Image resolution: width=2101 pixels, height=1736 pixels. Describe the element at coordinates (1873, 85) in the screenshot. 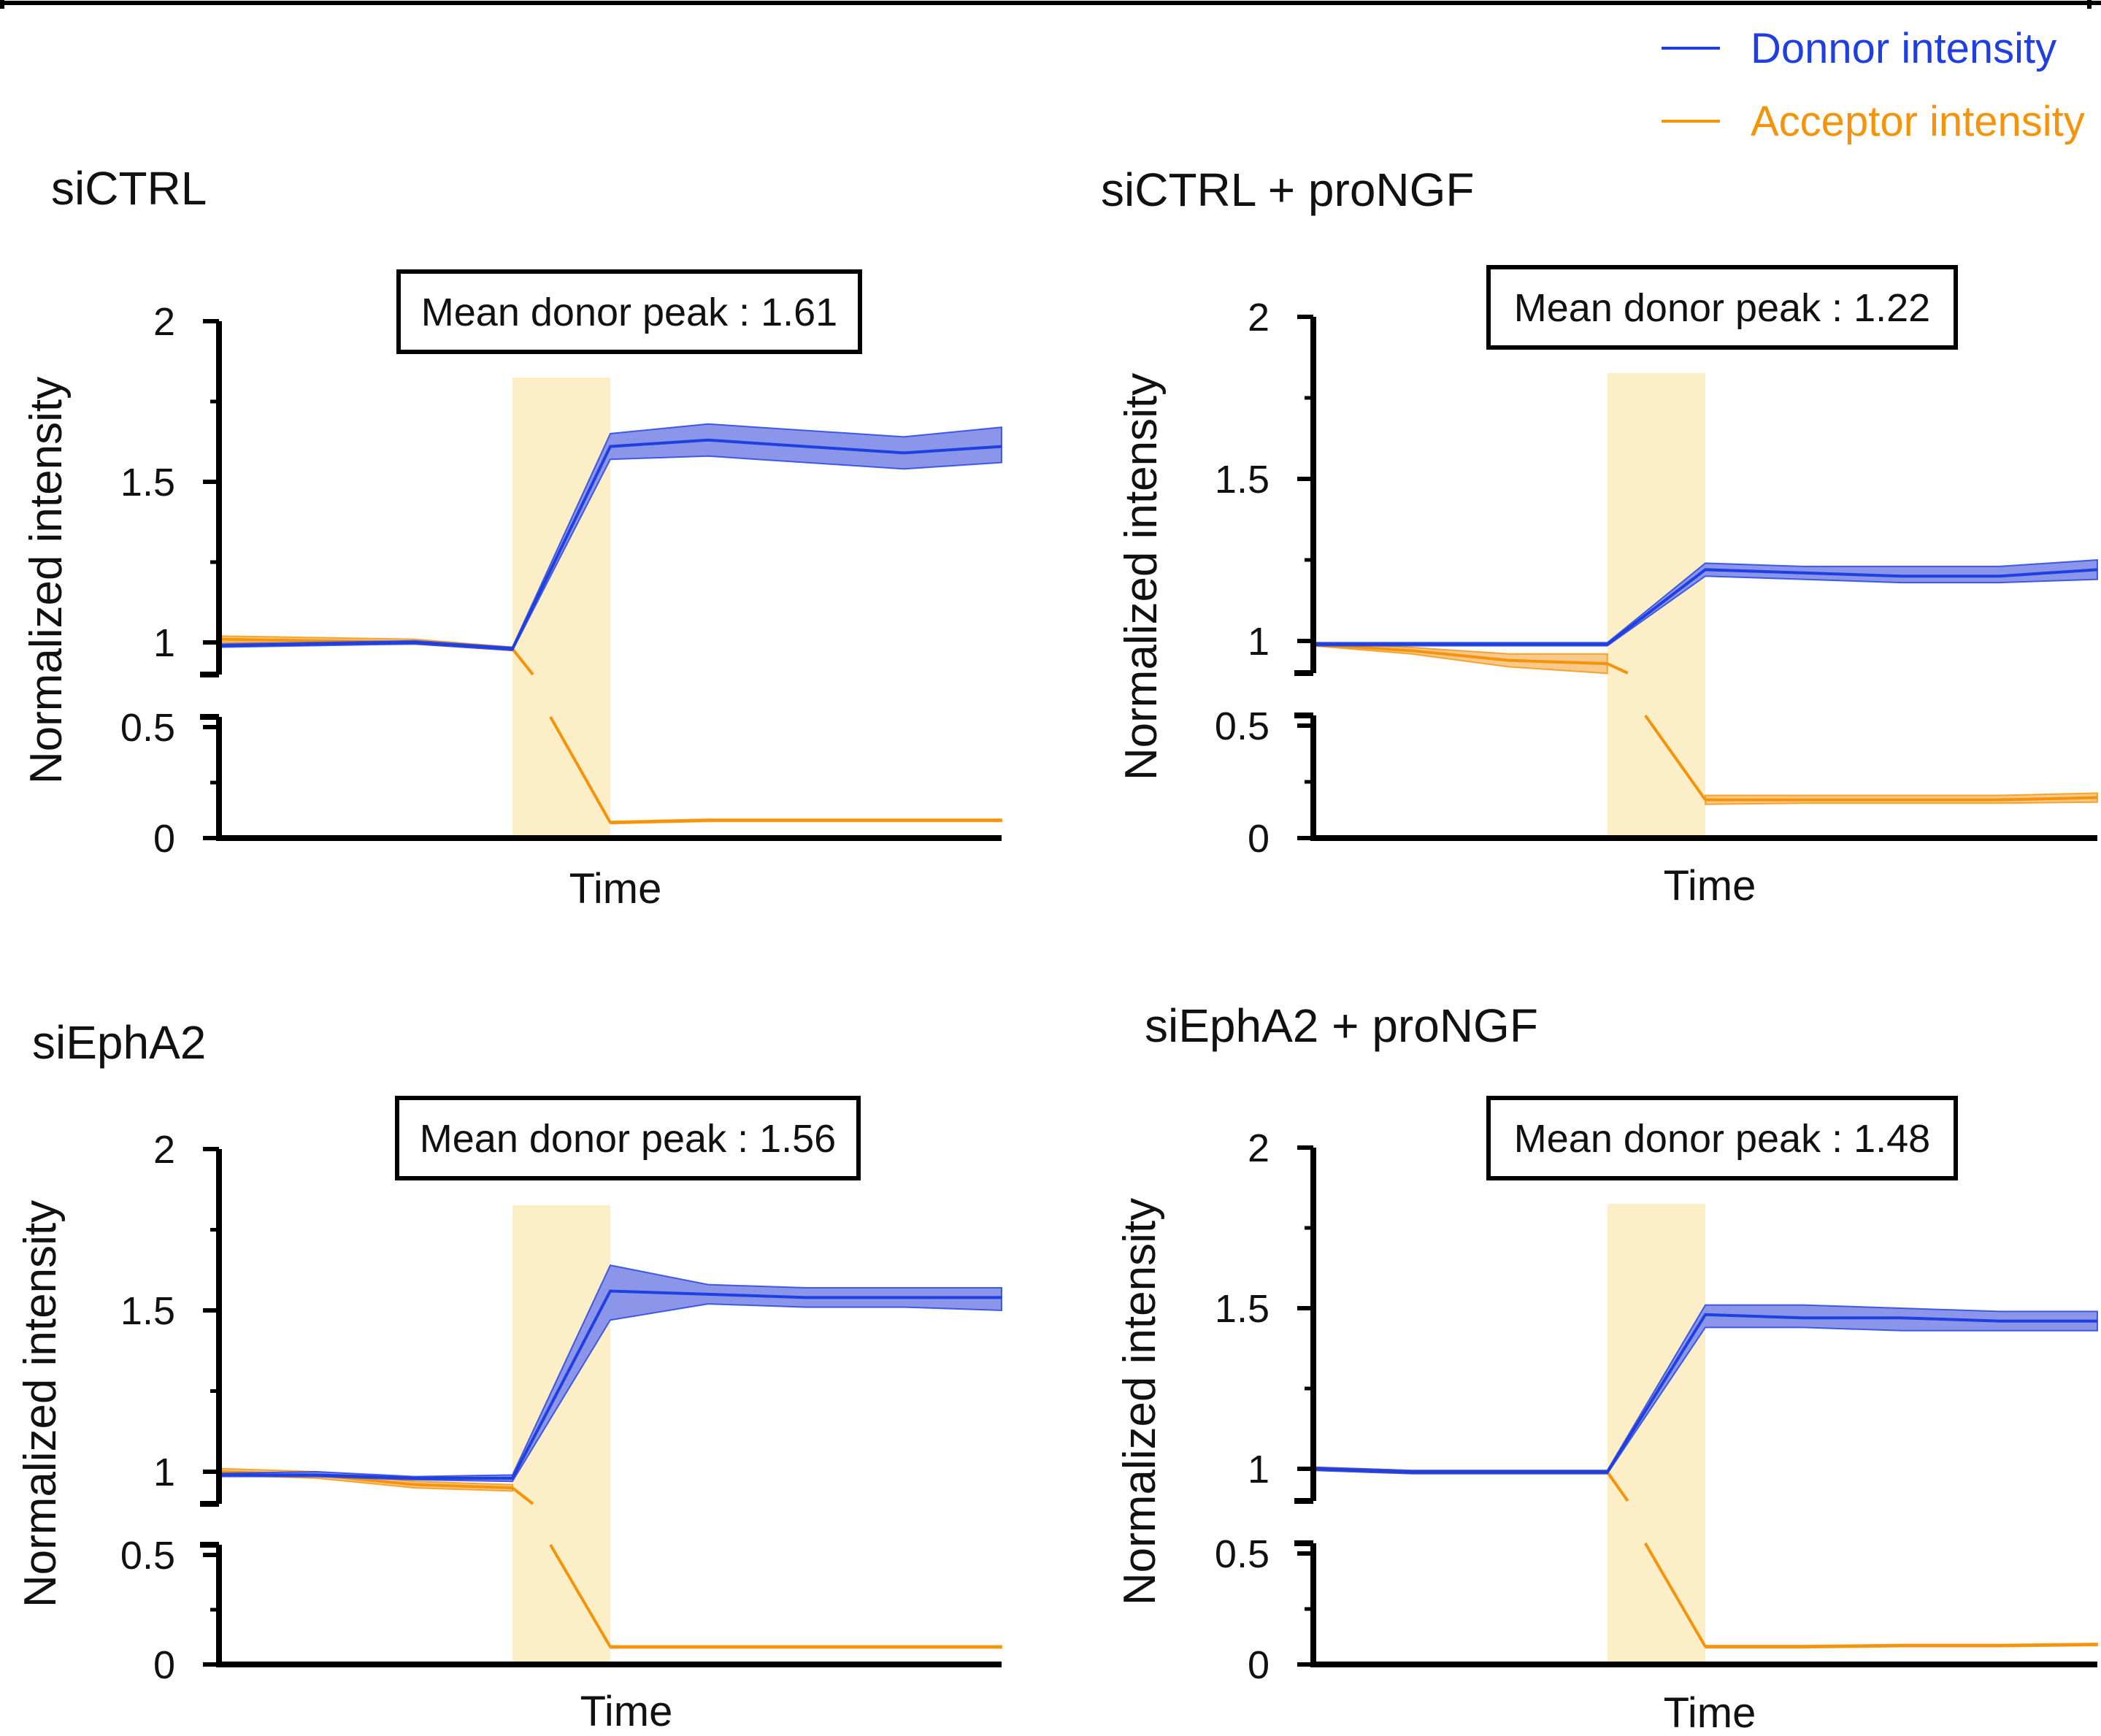

I see `legend: Donnor intensity Acceptor intensity` at that location.